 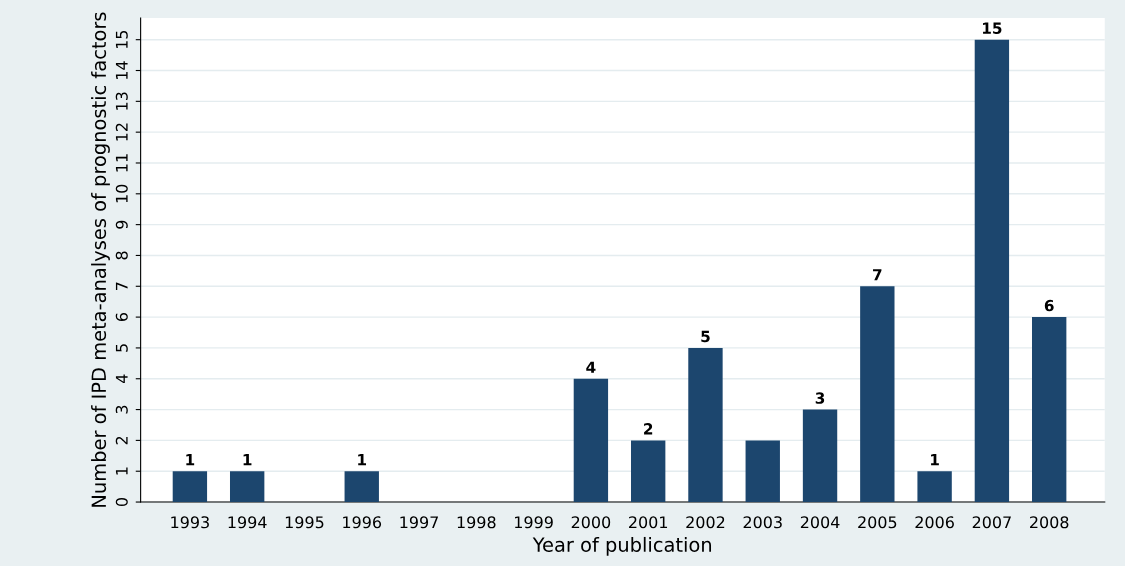 I want to click on data-label: 15, so click(x=992, y=28).